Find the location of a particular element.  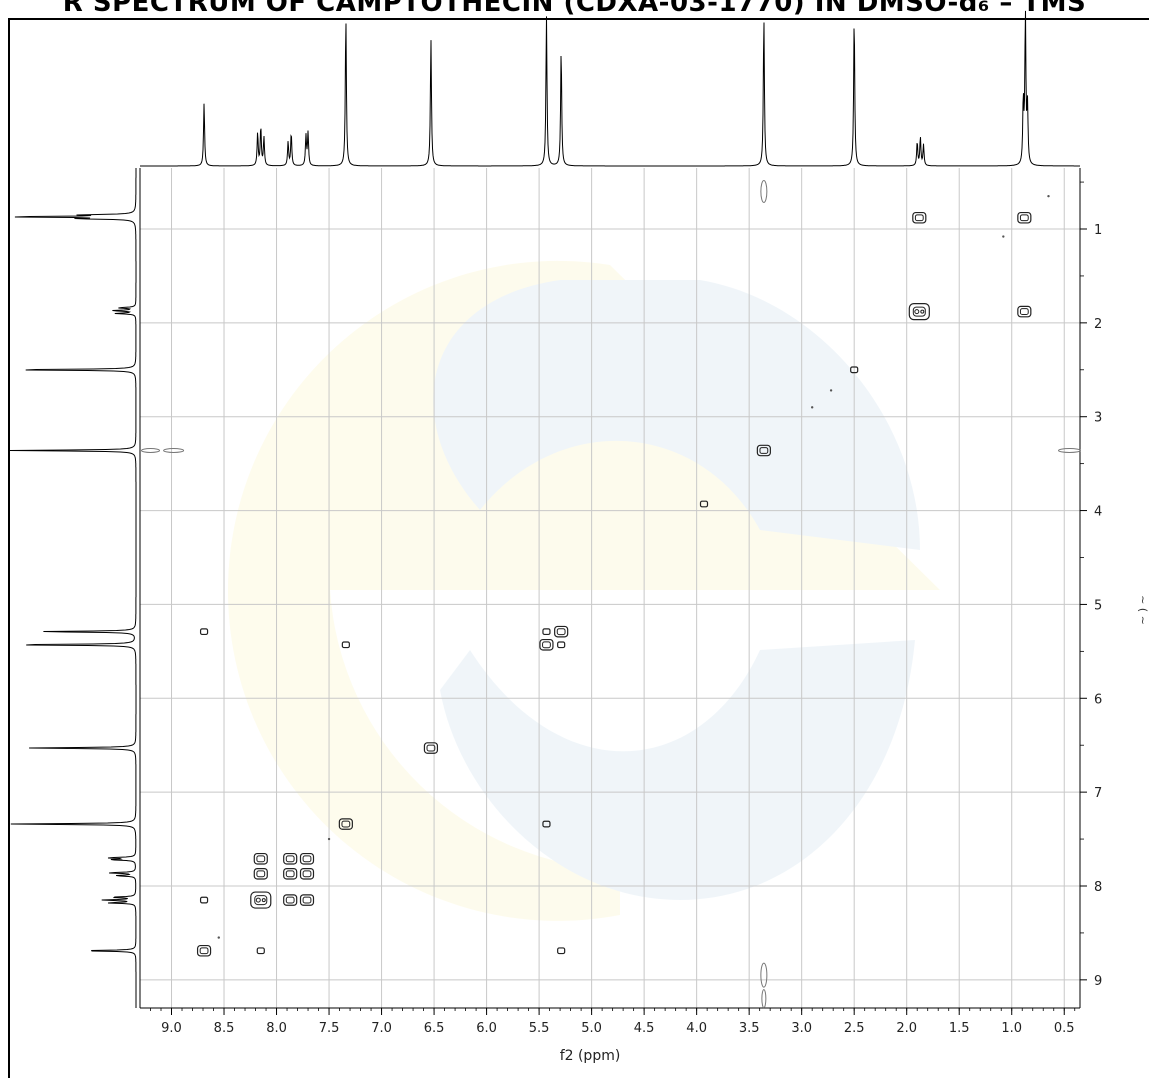

x-tick-label: 7.0 is located at coordinates (381, 1028).